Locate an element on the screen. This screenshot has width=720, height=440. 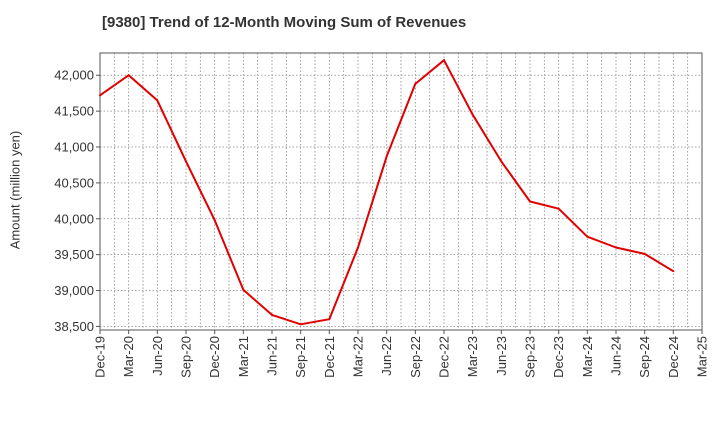
x-tick-label: Jun-24 is located at coordinates (616, 356).